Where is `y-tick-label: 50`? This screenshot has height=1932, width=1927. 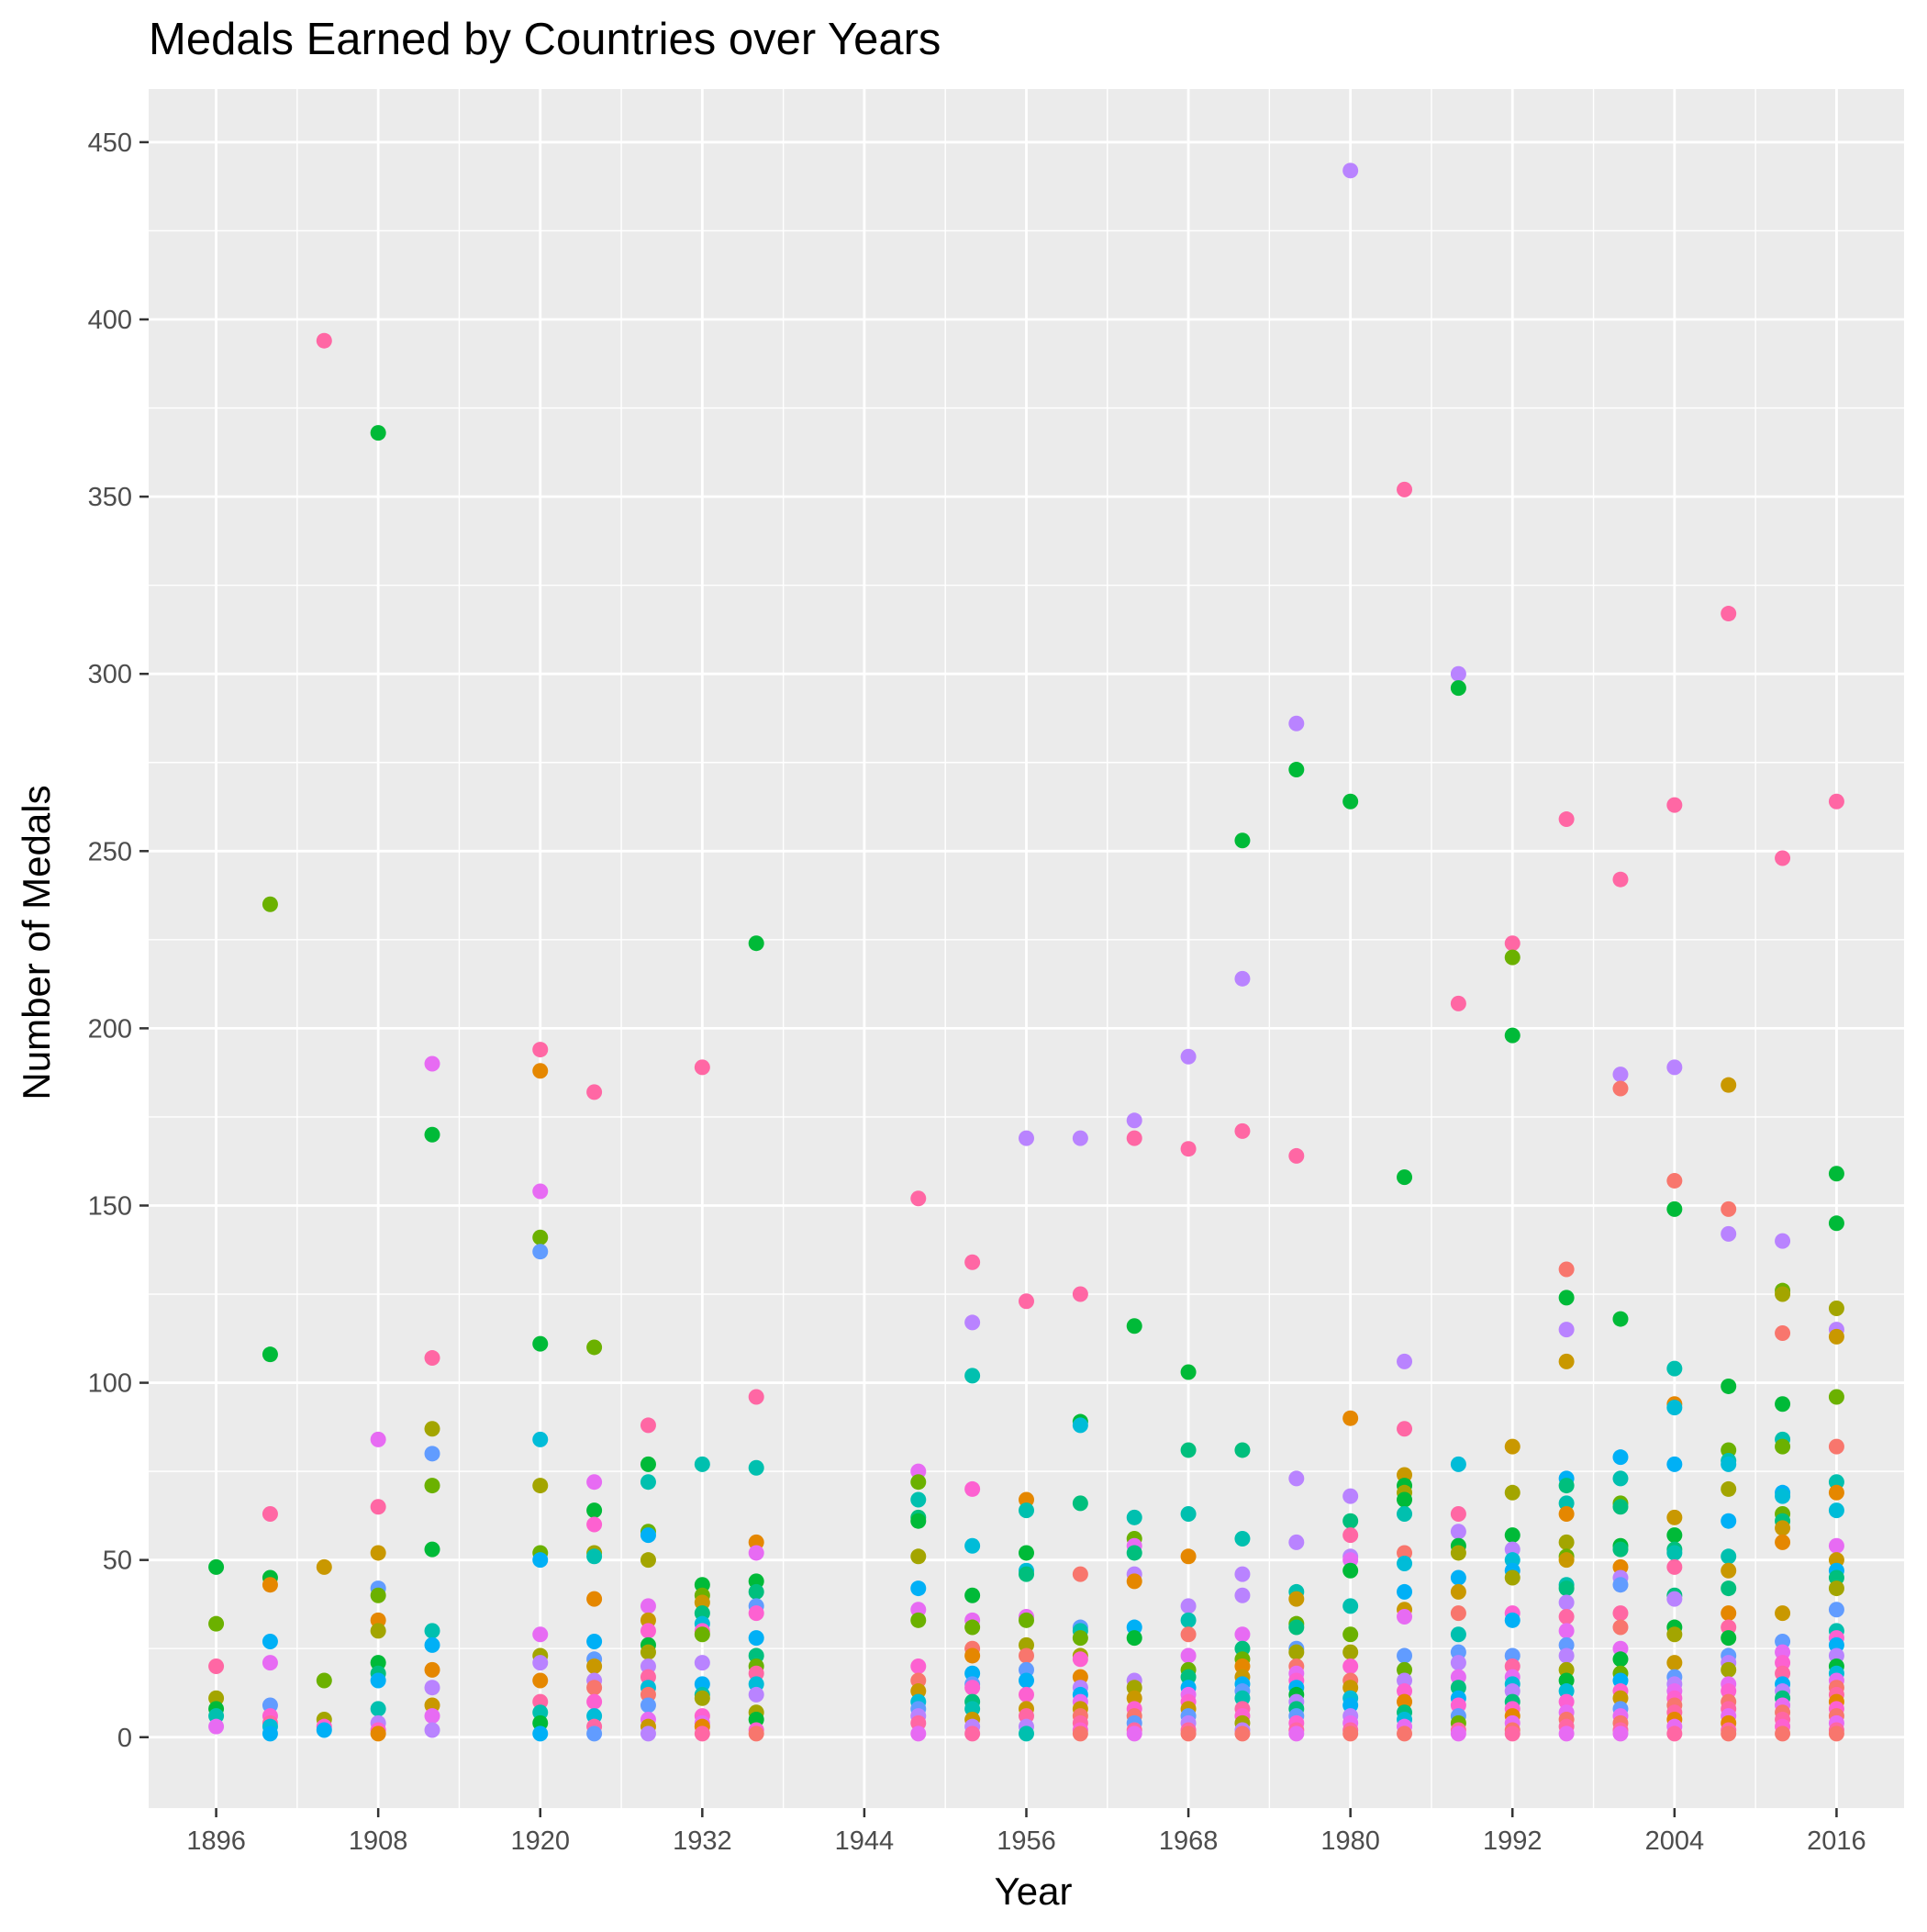 y-tick-label: 50 is located at coordinates (117, 1561).